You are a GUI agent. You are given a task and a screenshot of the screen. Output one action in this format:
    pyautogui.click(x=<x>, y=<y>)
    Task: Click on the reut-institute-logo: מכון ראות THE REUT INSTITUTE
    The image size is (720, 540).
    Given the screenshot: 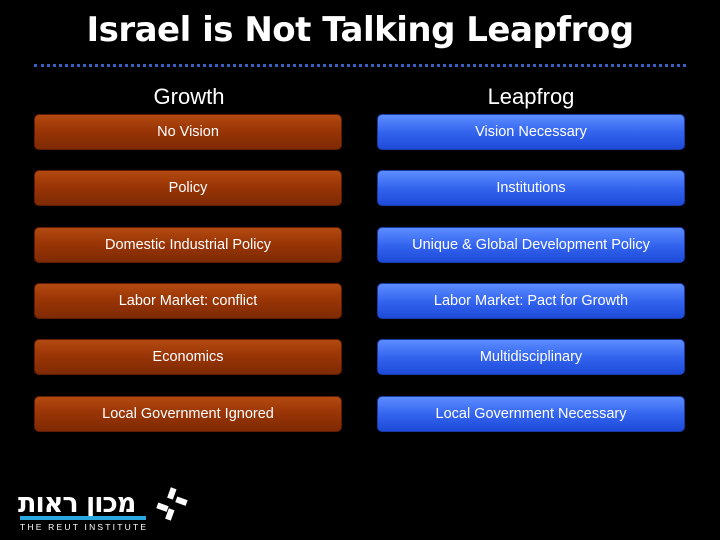 What is the action you would take?
    pyautogui.click(x=105, y=510)
    